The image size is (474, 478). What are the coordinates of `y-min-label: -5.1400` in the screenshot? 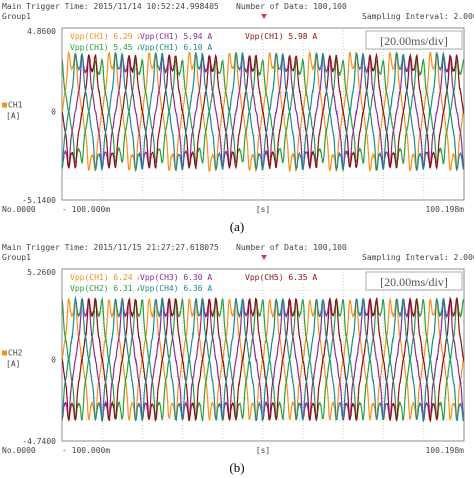 It's located at (39, 200).